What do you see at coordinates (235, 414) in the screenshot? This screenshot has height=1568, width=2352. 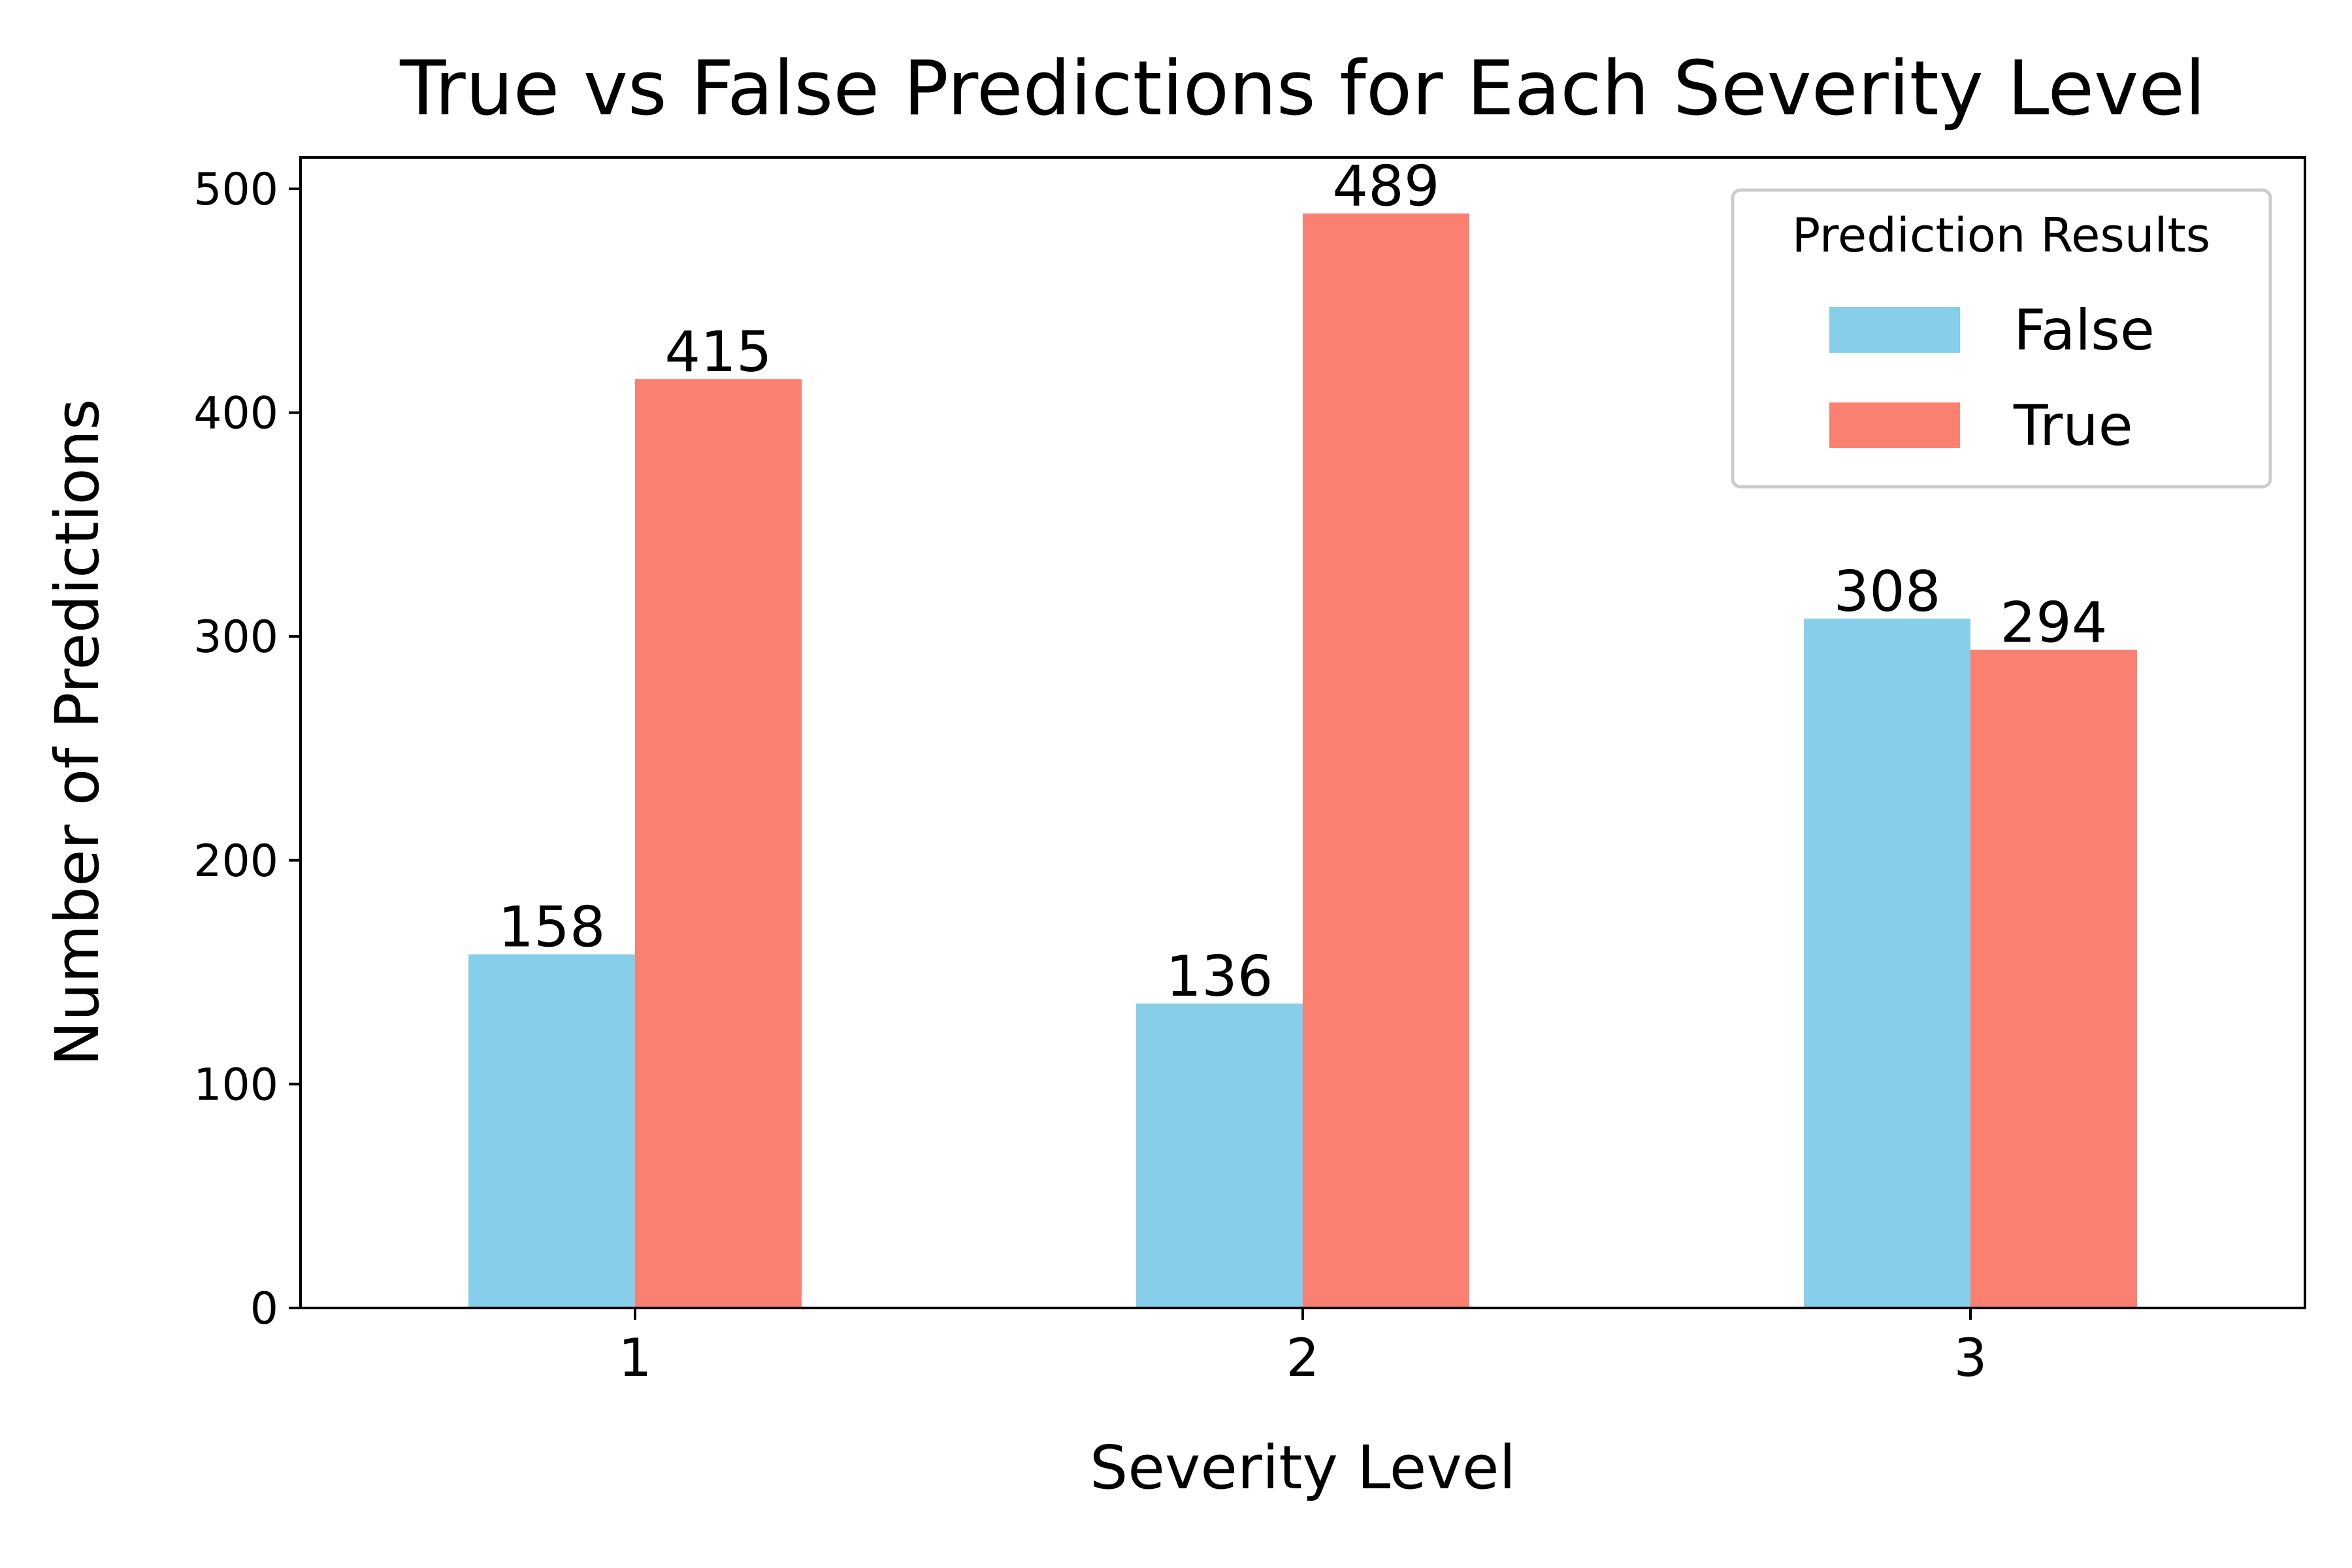 I see `y-tick-label: 400` at bounding box center [235, 414].